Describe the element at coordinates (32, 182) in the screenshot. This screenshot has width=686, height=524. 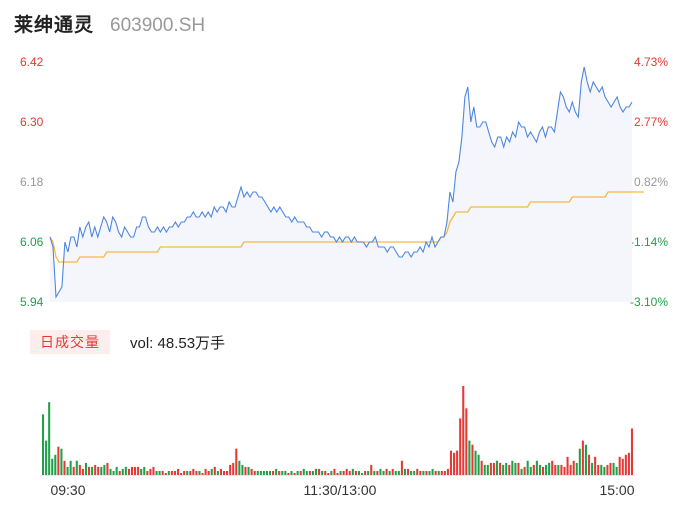
I see `y-tick-label-left: 6.18` at that location.